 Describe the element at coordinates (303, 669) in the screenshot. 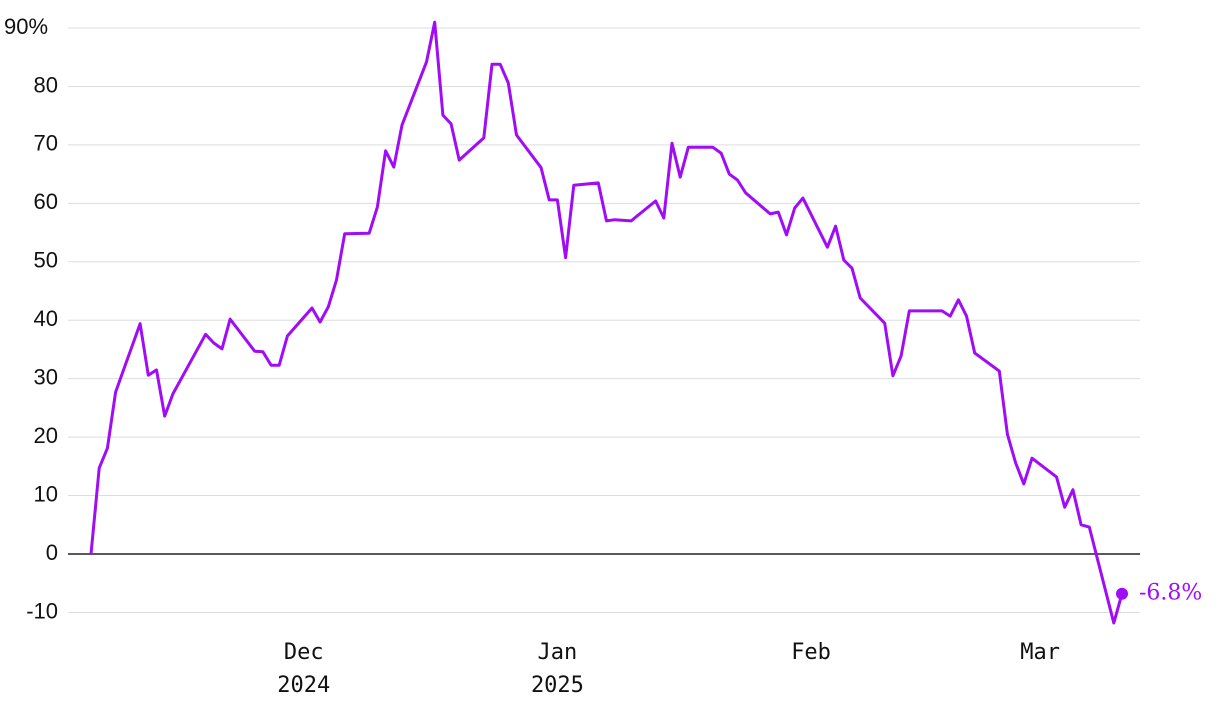

I see `x-tick-label: Dec 2024` at that location.